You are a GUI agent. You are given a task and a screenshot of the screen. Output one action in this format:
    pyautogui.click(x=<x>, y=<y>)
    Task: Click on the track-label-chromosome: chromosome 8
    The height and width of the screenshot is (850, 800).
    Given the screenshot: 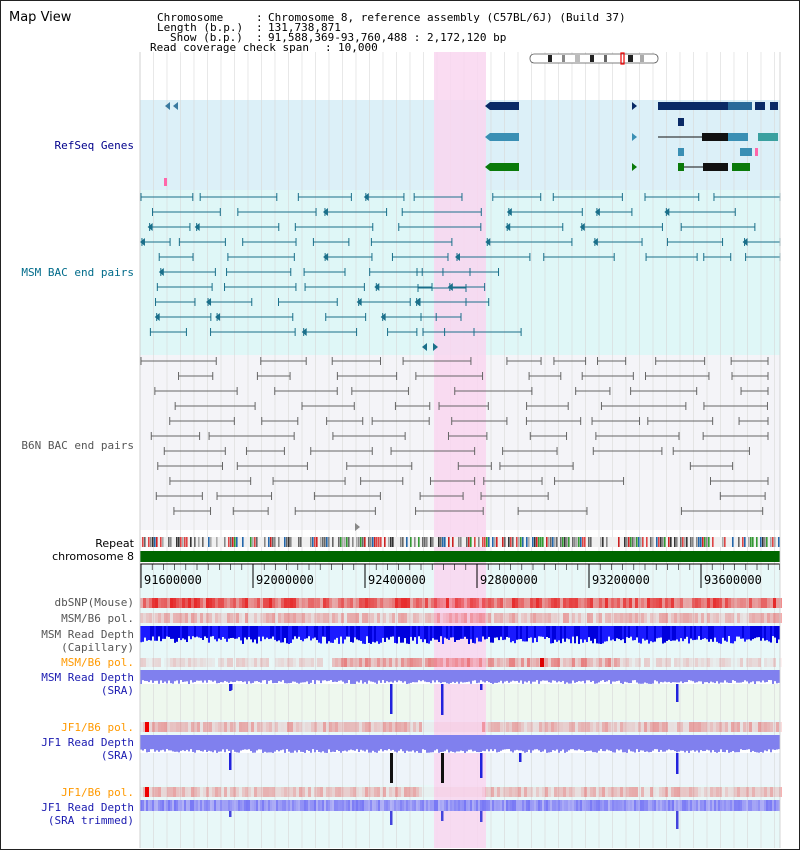 What is the action you would take?
    pyautogui.click(x=93, y=556)
    